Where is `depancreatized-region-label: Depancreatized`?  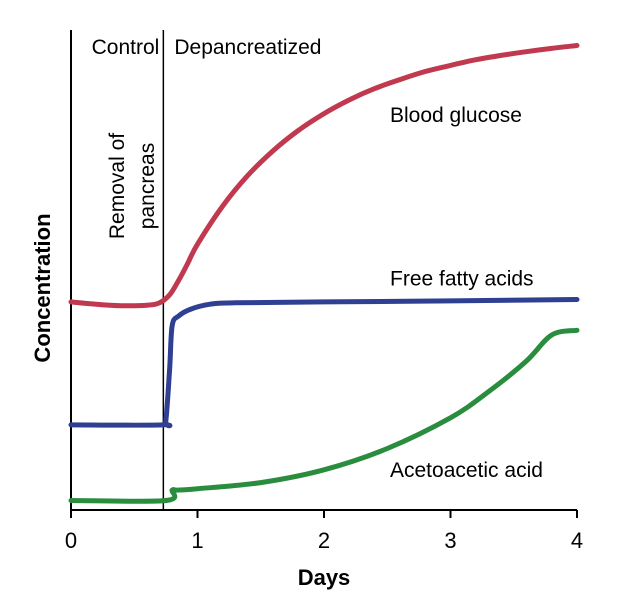
depancreatized-region-label: Depancreatized is located at coordinates (247, 47).